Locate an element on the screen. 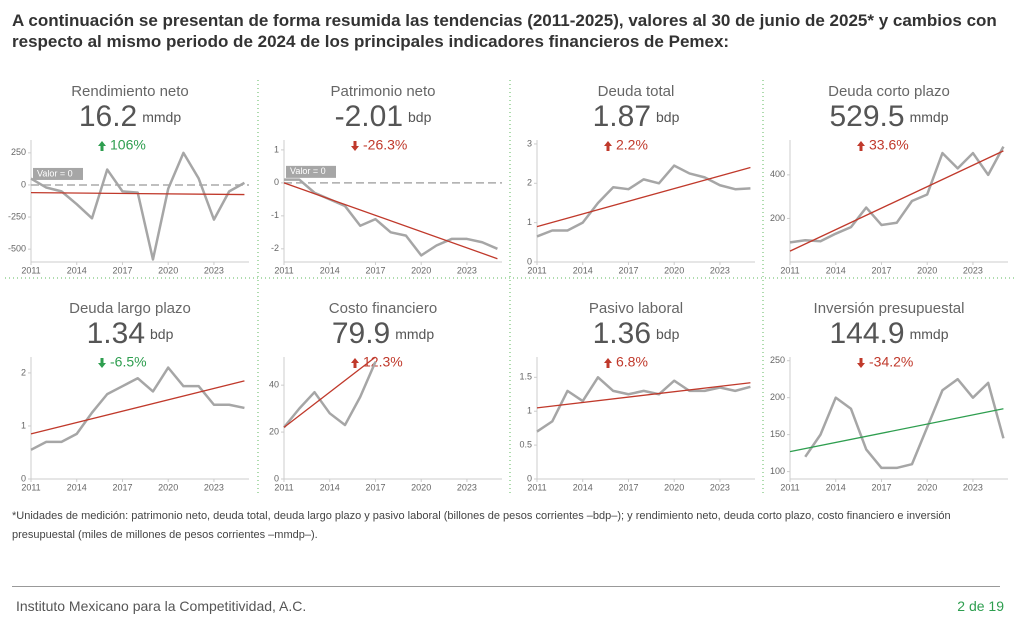 This screenshot has height=629, width=1024. y-tick-label: -250 is located at coordinates (17, 216).